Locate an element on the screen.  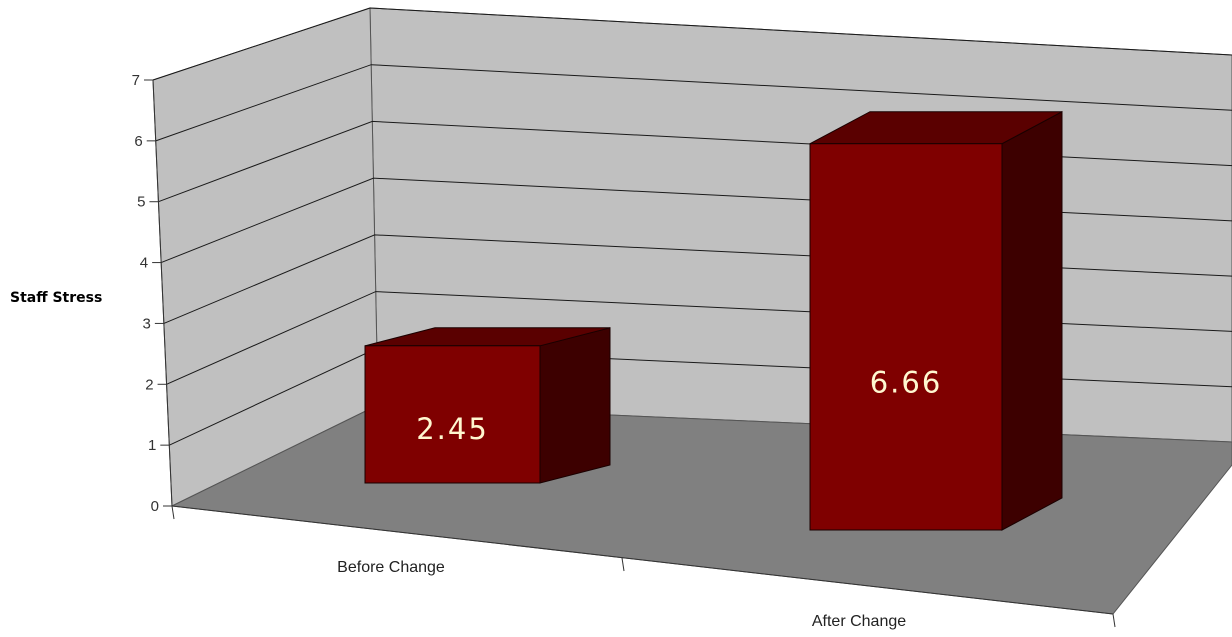
data-label: 6.66 is located at coordinates (906, 383).